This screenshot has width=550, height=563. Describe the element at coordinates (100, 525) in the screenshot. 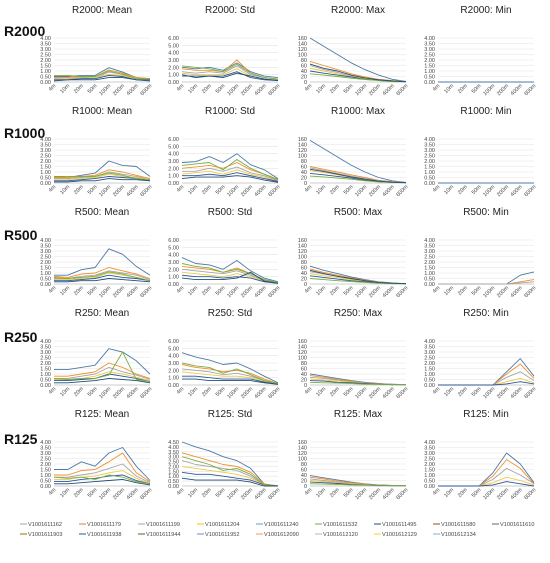

I see `legend-item: V1001611179` at that location.